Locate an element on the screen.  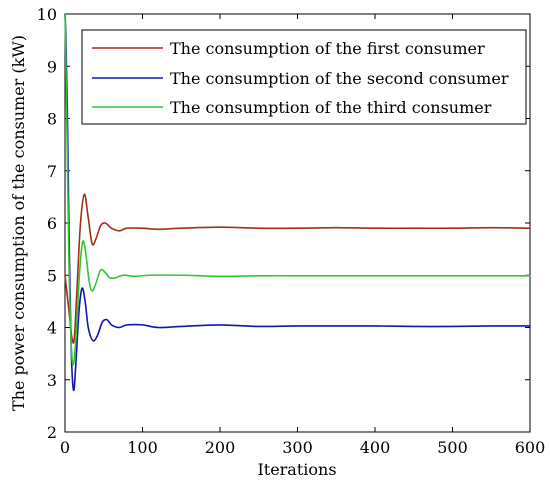
y-tick-label: 8 is located at coordinates (52, 119).